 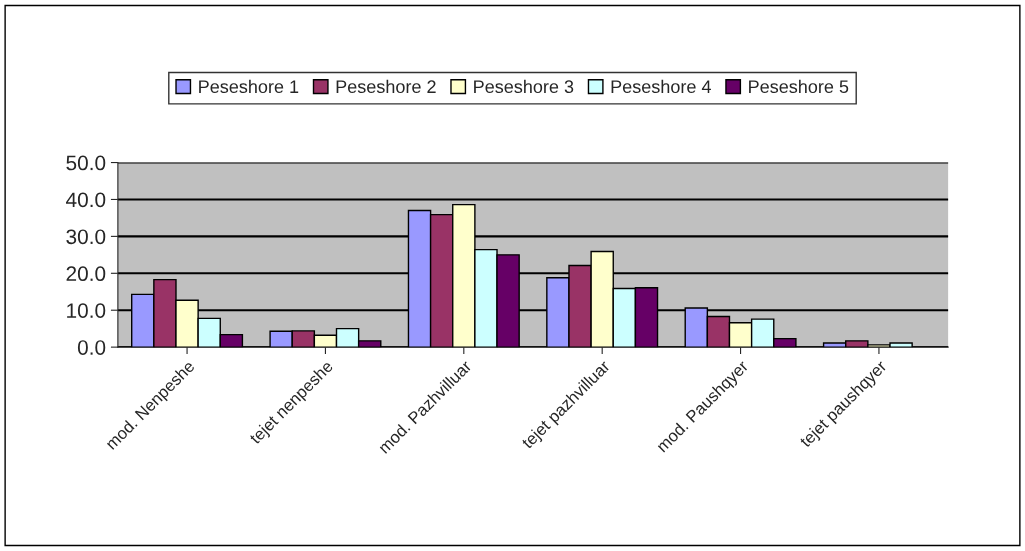 What do you see at coordinates (86, 163) in the screenshot?
I see `y-tick-label: 50.0` at bounding box center [86, 163].